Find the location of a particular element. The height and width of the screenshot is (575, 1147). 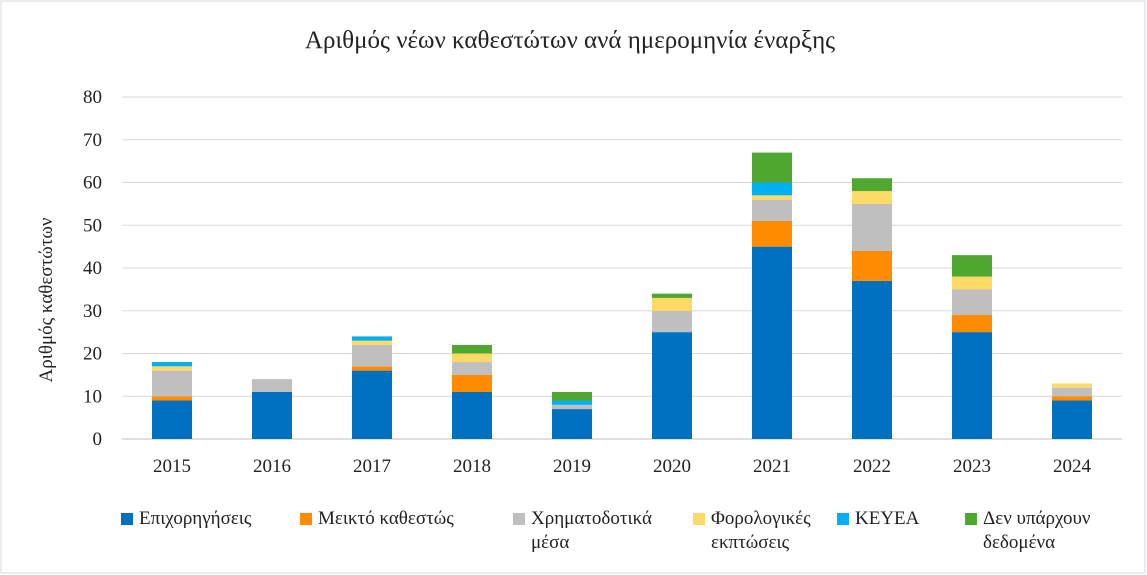

y-tick-label: 0 is located at coordinates (98, 439).